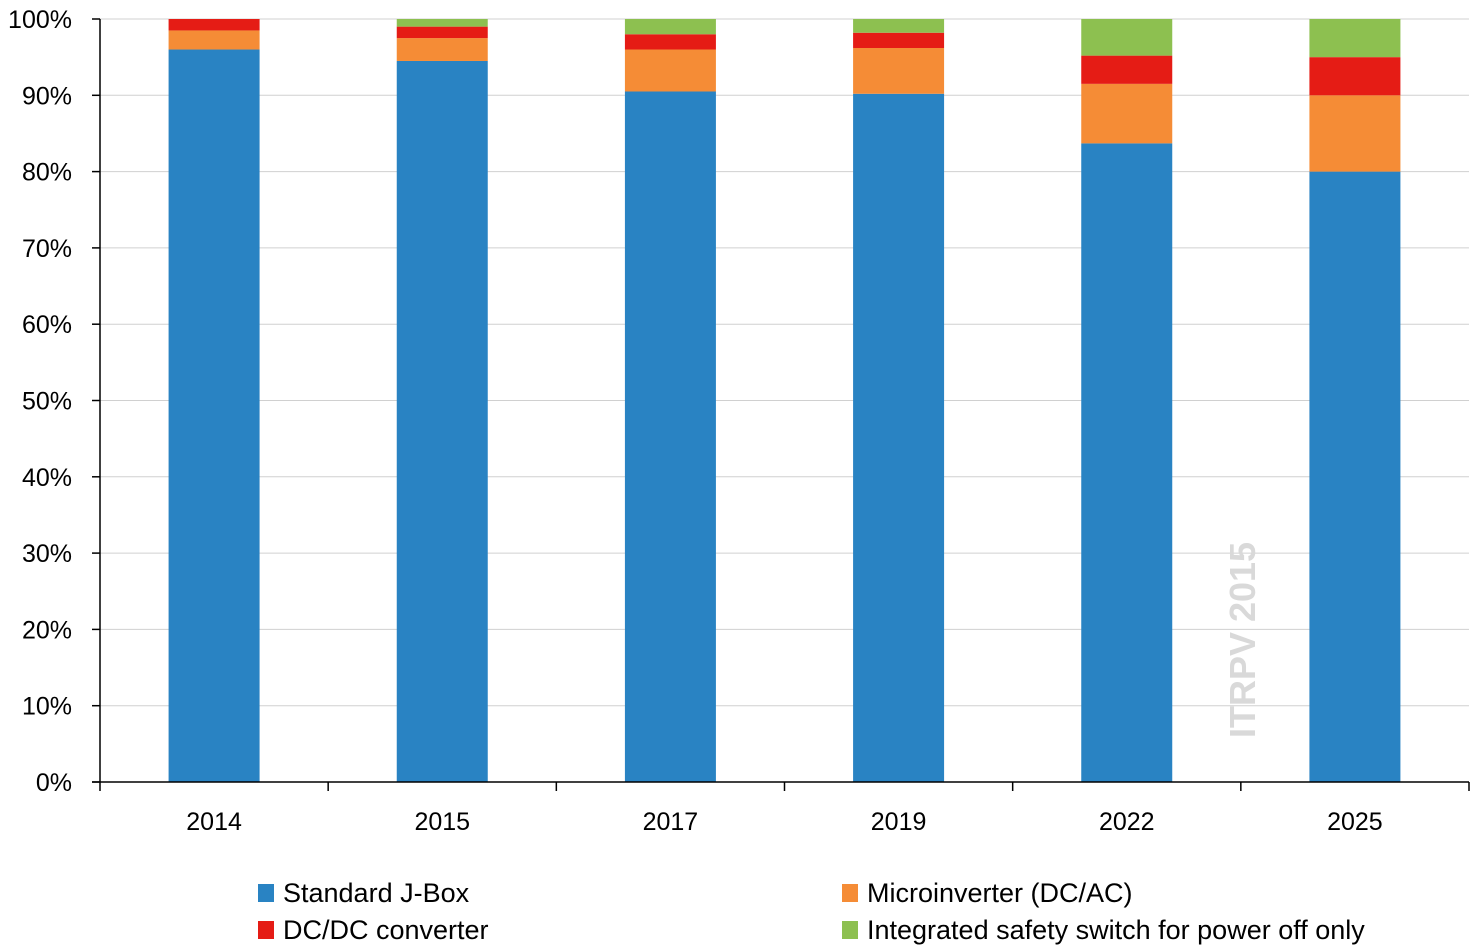 The image size is (1481, 952). What do you see at coordinates (47, 325) in the screenshot?
I see `y-tick-label: 60%` at bounding box center [47, 325].